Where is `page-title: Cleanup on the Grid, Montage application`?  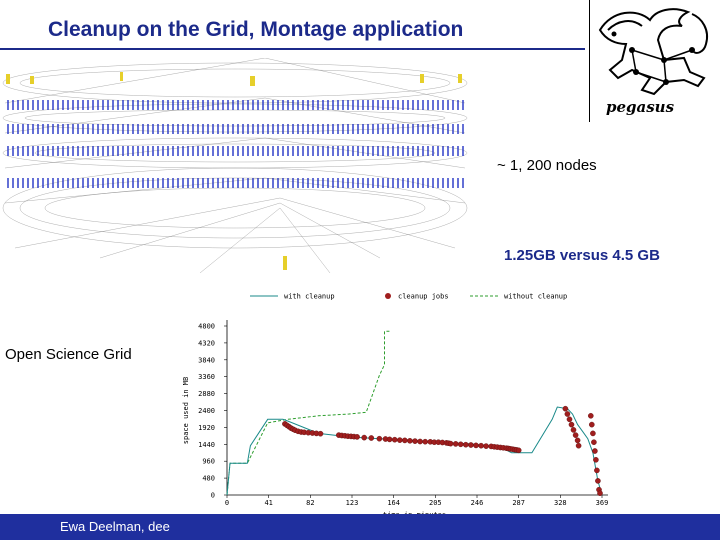
page-title: Cleanup on the Grid, Montage application is located at coordinates (256, 29).